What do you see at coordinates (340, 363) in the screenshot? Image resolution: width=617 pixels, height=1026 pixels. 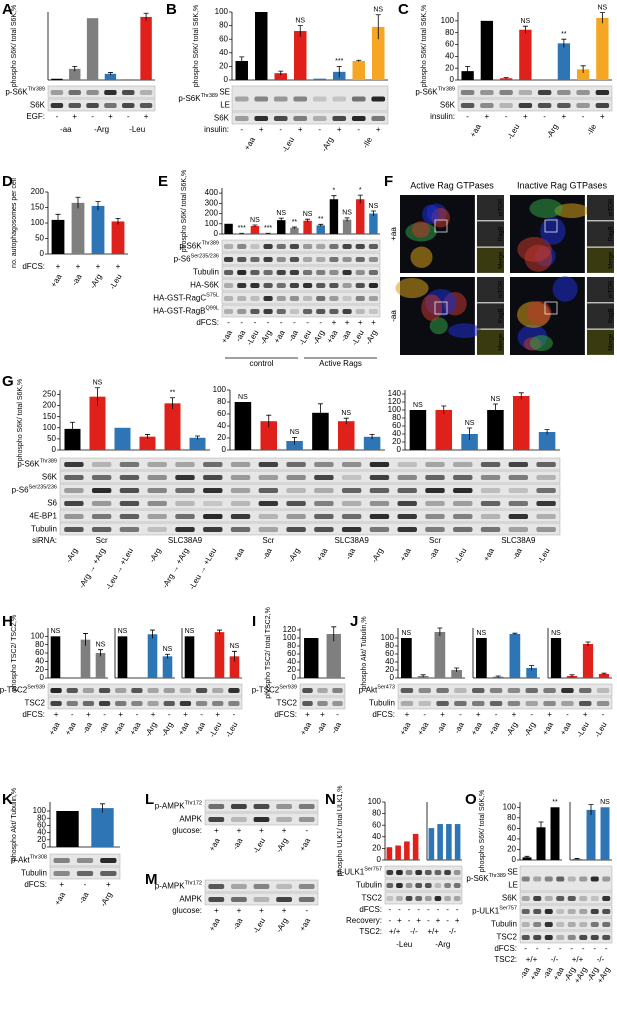 I see `subgroup-label: Active Rags` at bounding box center [340, 363].